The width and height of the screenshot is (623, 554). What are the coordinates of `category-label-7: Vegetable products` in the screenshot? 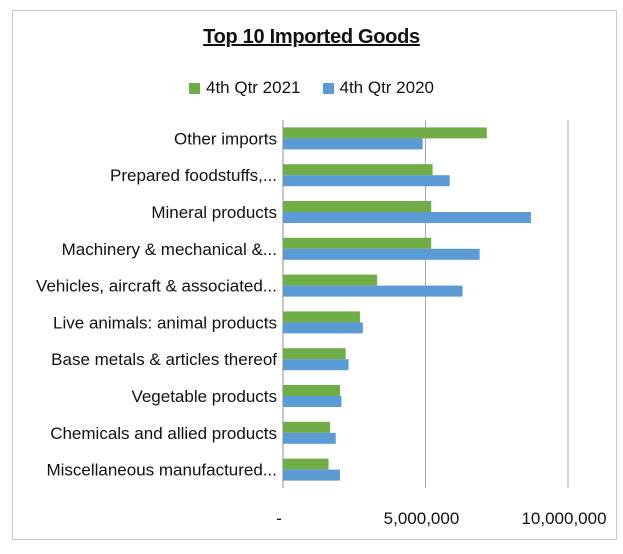 It's located at (204, 396).